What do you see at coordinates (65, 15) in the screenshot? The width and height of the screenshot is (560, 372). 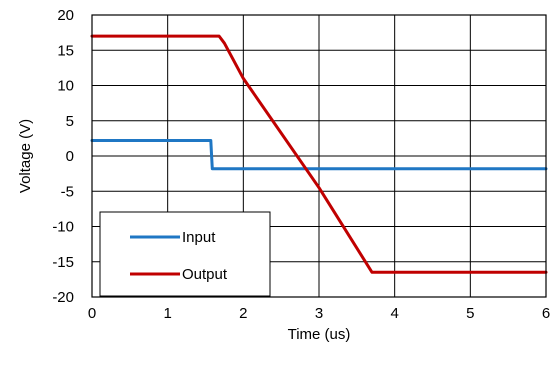 I see `y-tick-label: 20` at bounding box center [65, 15].